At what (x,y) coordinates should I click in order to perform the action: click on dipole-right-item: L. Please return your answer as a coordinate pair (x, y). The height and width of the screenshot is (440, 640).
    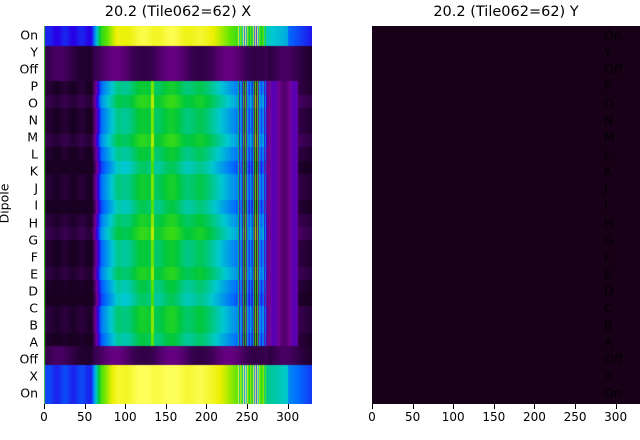
    Looking at the image, I should click on (607, 154).